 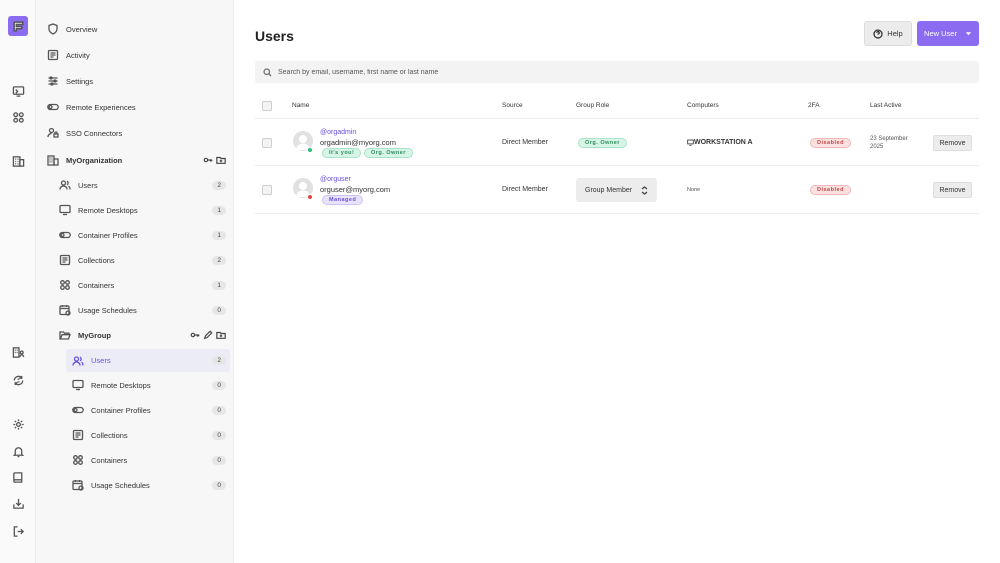 What do you see at coordinates (310, 197) in the screenshot?
I see `offline-status-dot` at bounding box center [310, 197].